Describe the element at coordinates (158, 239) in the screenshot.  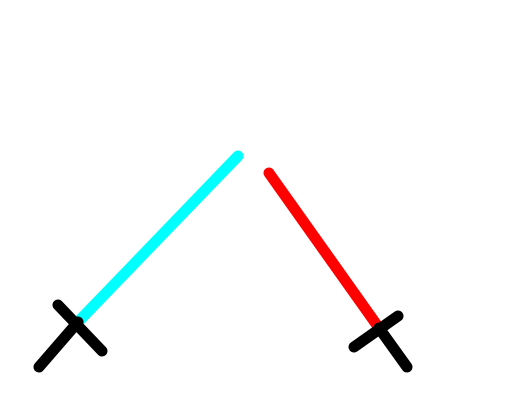
I see `left-saber-blade` at that location.